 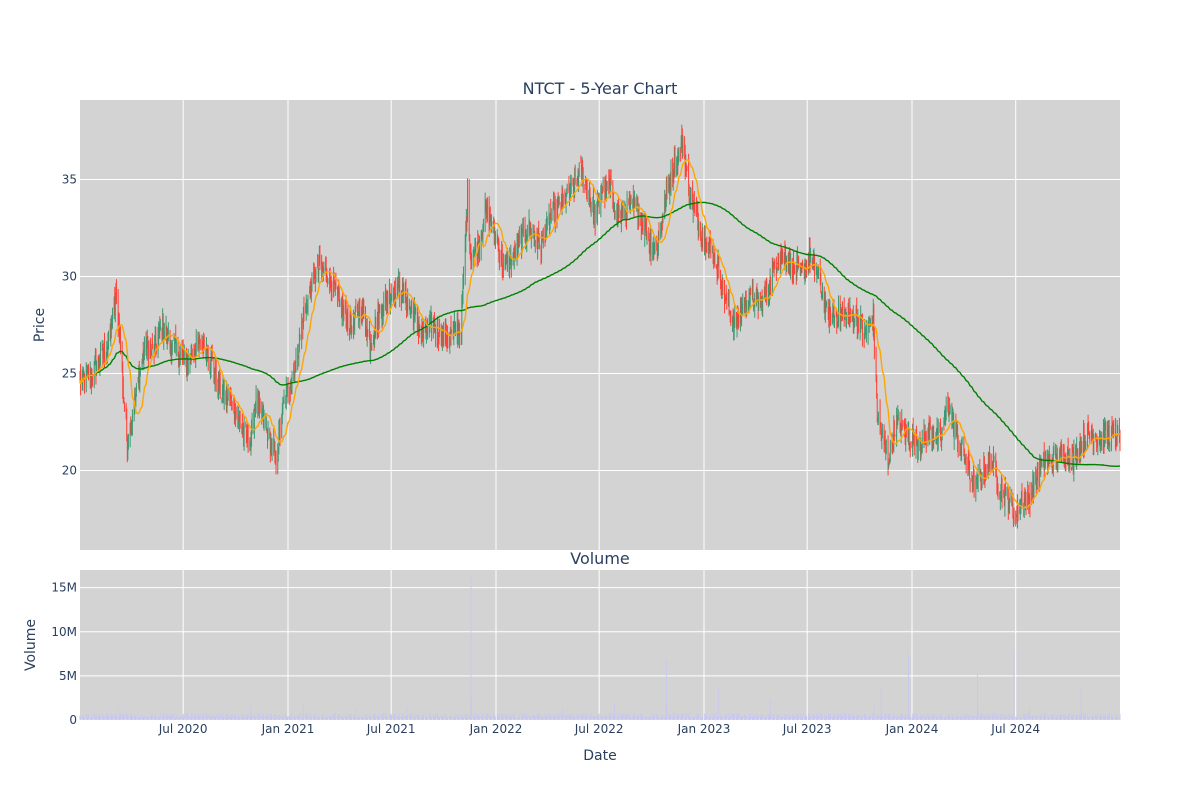 What do you see at coordinates (600, 558) in the screenshot?
I see `volume-chart-title: Volume` at bounding box center [600, 558].